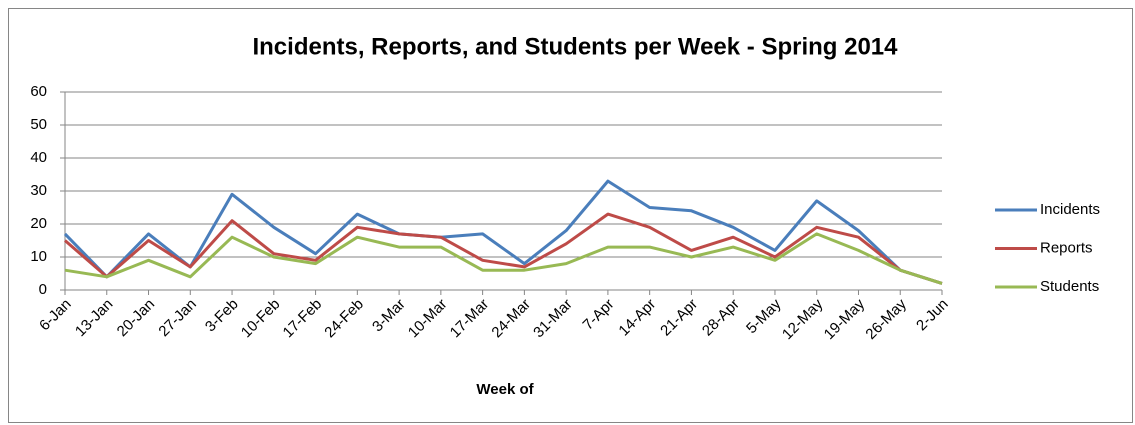 Image resolution: width=1135 pixels, height=425 pixels. Describe the element at coordinates (38, 190) in the screenshot. I see `y-tick-label: 30` at that location.